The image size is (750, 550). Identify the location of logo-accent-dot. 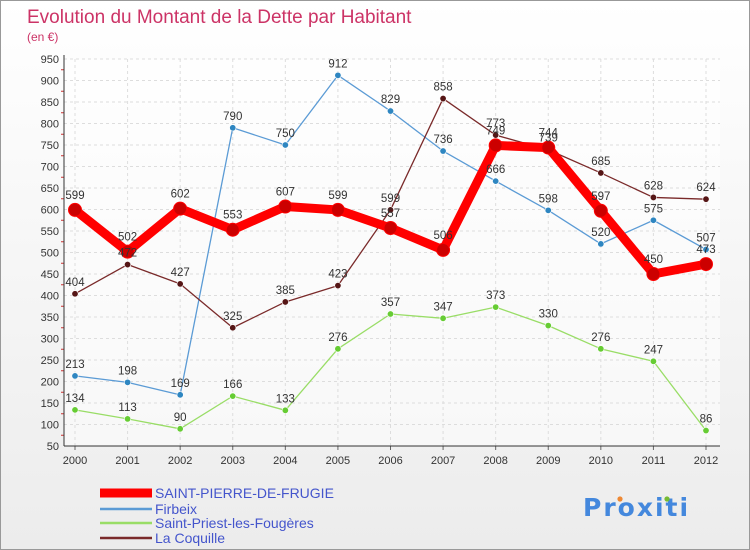
(667, 499).